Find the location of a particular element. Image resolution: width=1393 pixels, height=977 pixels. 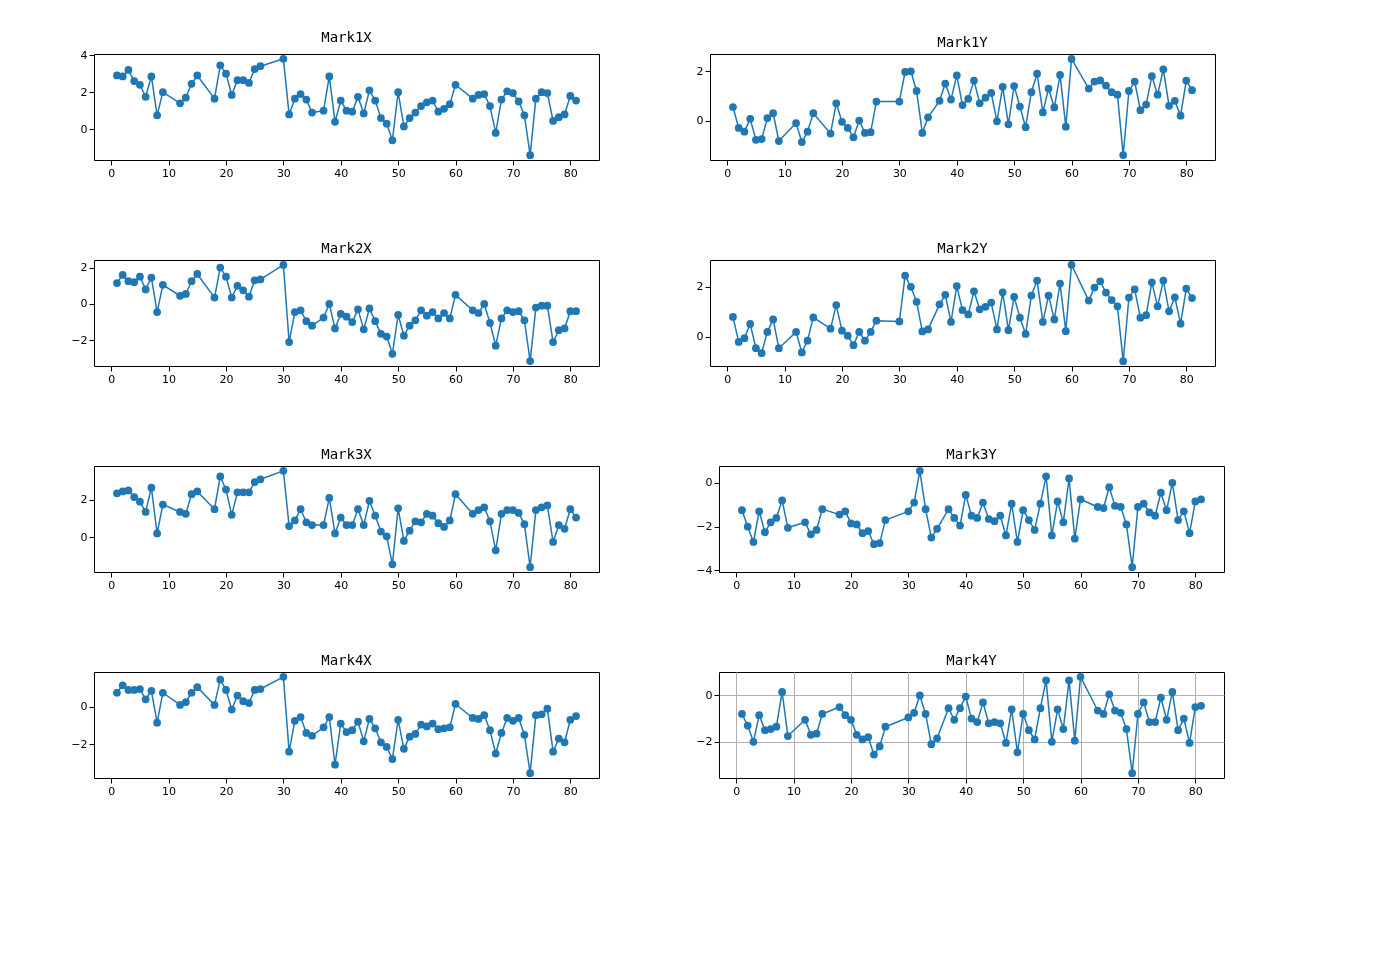

chart-title: Mark1X is located at coordinates (347, 37).